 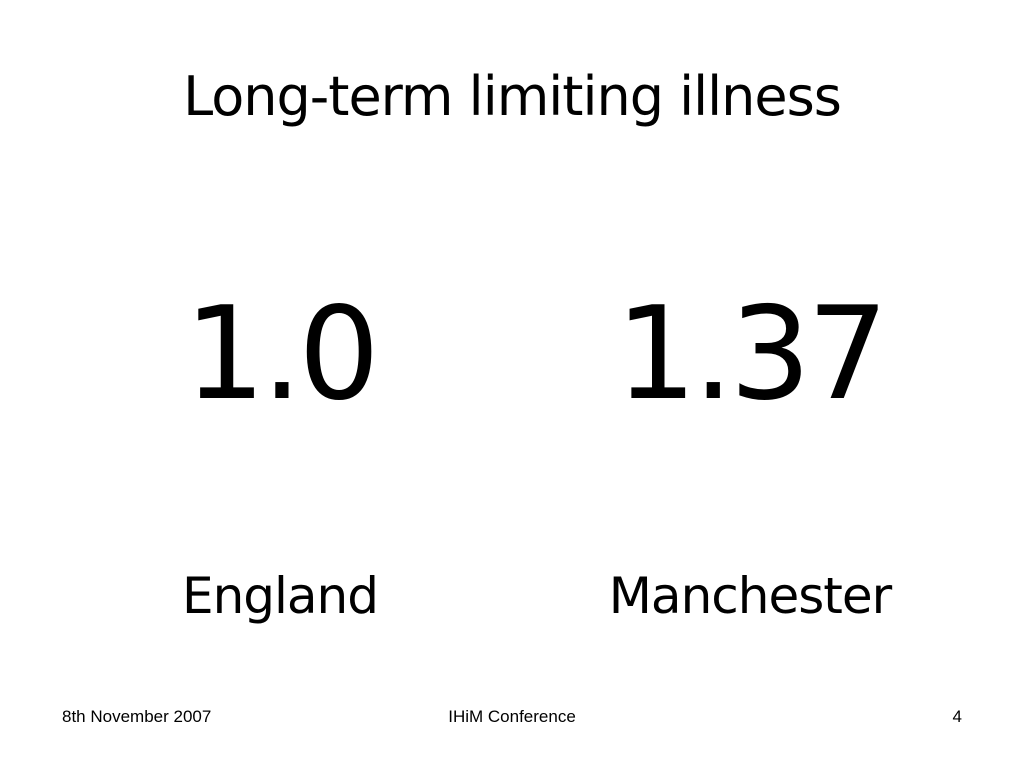 What do you see at coordinates (280, 596) in the screenshot?
I see `england-label: England` at bounding box center [280, 596].